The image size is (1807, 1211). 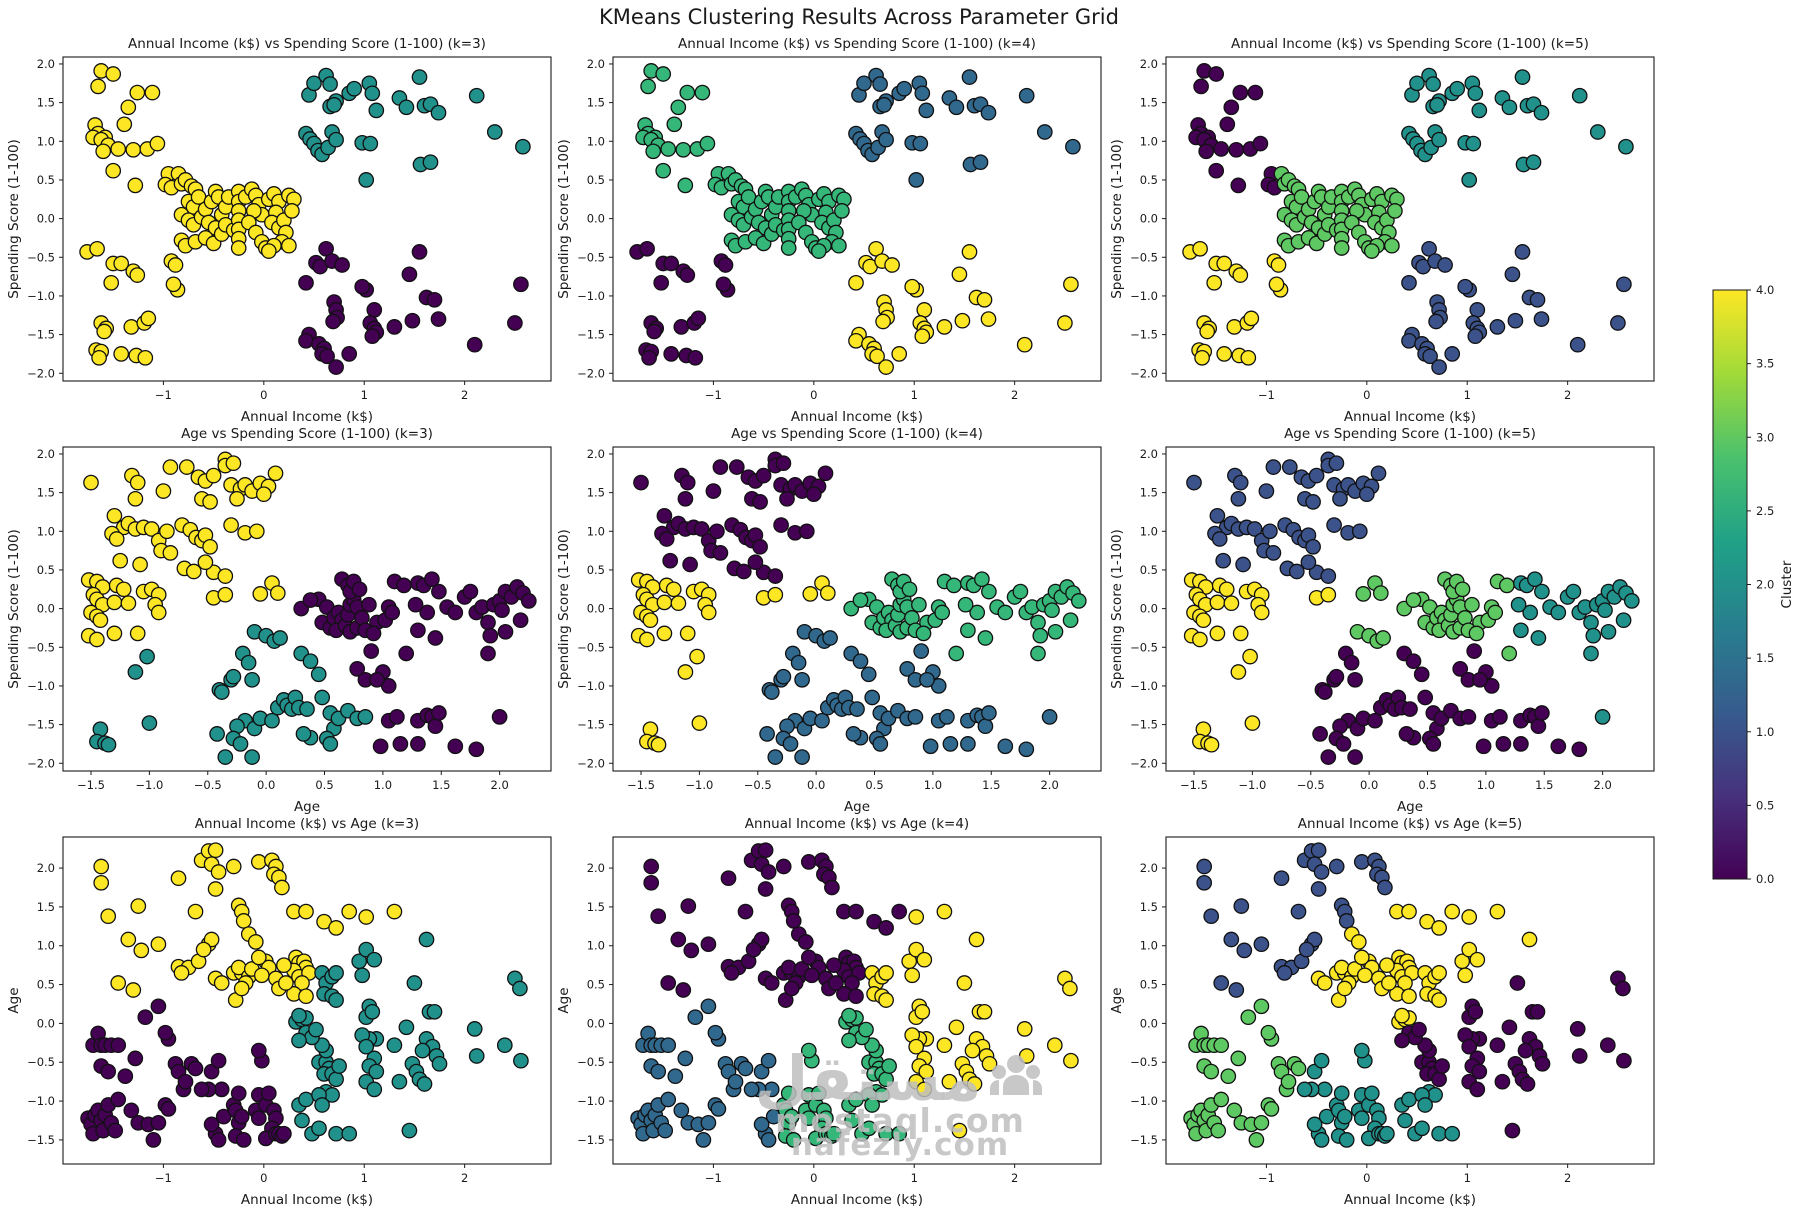 What do you see at coordinates (1730, 584) in the screenshot?
I see `colorbar-gradient` at bounding box center [1730, 584].